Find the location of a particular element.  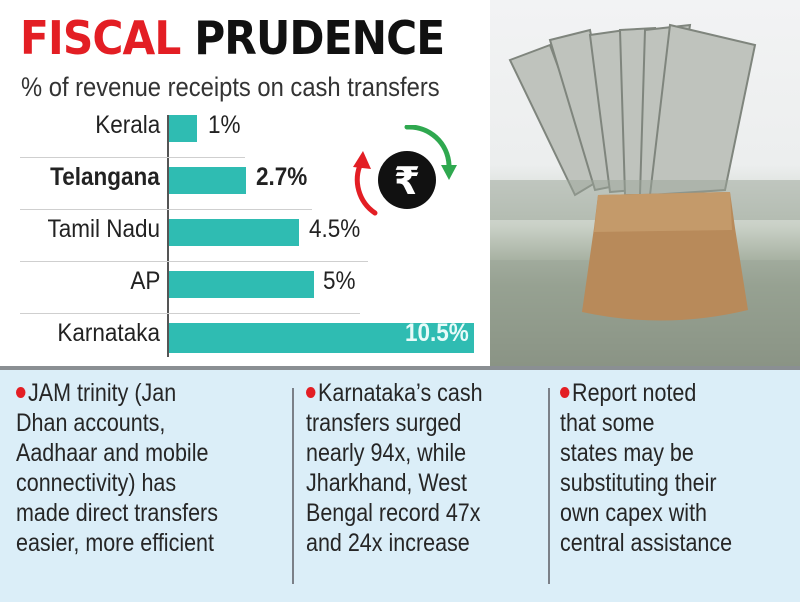

headline: FISCAL PRUDENCE is located at coordinates (232, 38).